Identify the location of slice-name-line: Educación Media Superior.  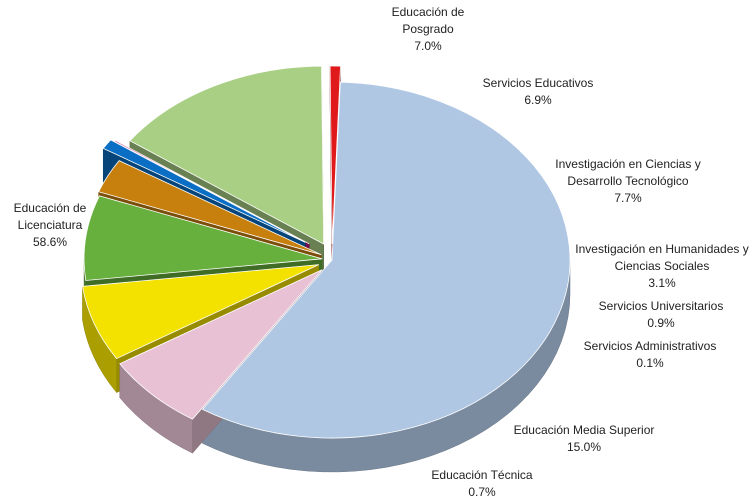
(584, 430).